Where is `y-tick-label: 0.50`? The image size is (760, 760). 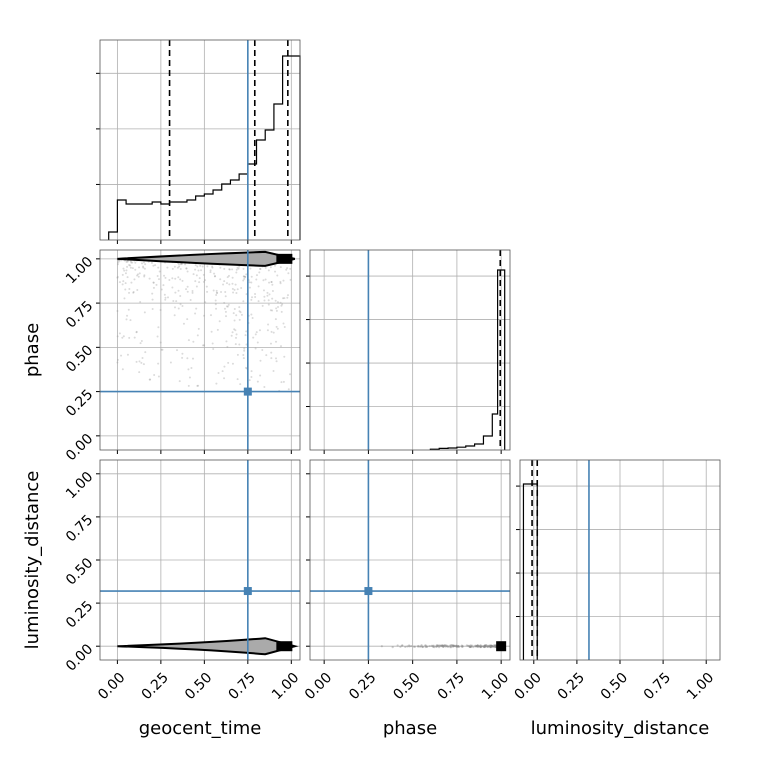 y-tick-label: 0.50 is located at coordinates (79, 358).